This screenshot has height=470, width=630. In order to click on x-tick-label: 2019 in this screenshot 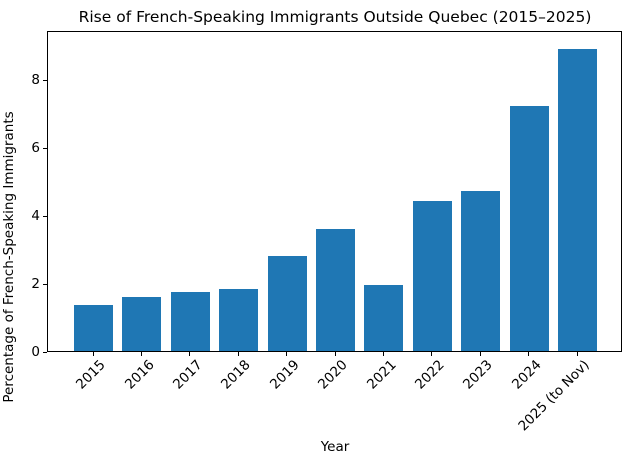, I will do `click(284, 375)`.